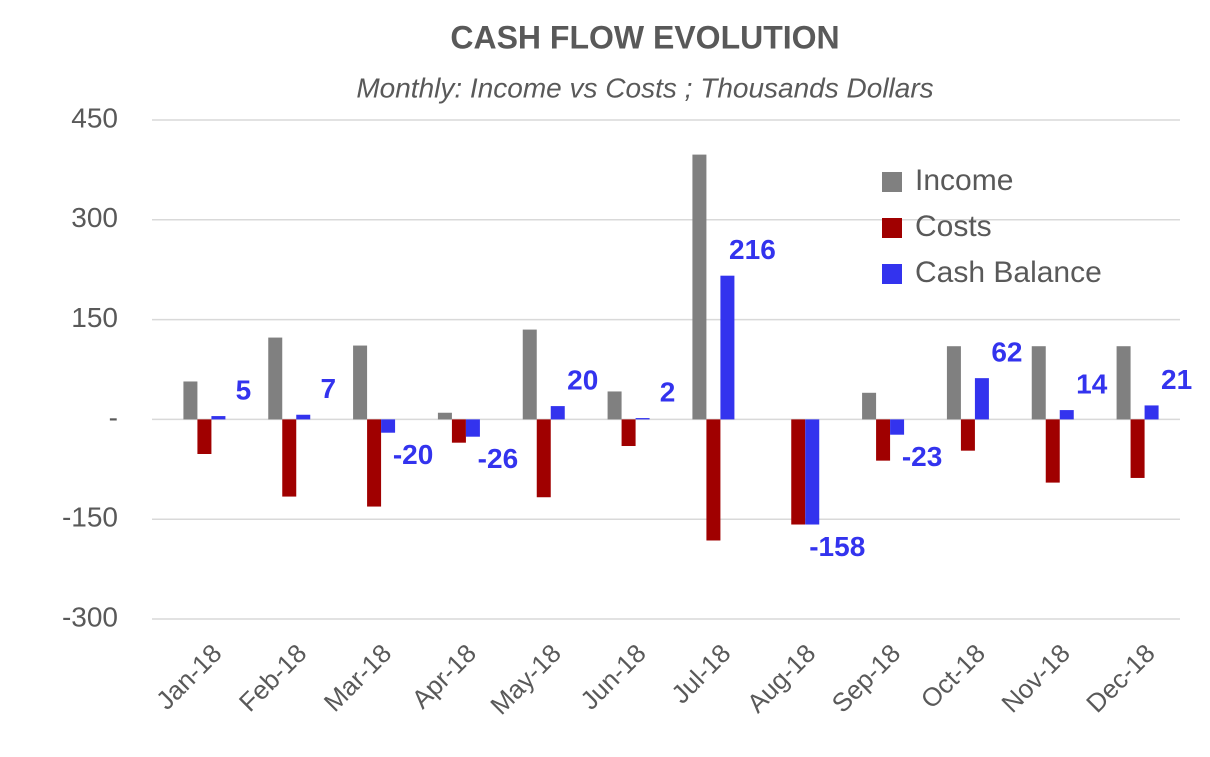 This screenshot has height=757, width=1210. I want to click on data-label: -26, so click(498, 458).